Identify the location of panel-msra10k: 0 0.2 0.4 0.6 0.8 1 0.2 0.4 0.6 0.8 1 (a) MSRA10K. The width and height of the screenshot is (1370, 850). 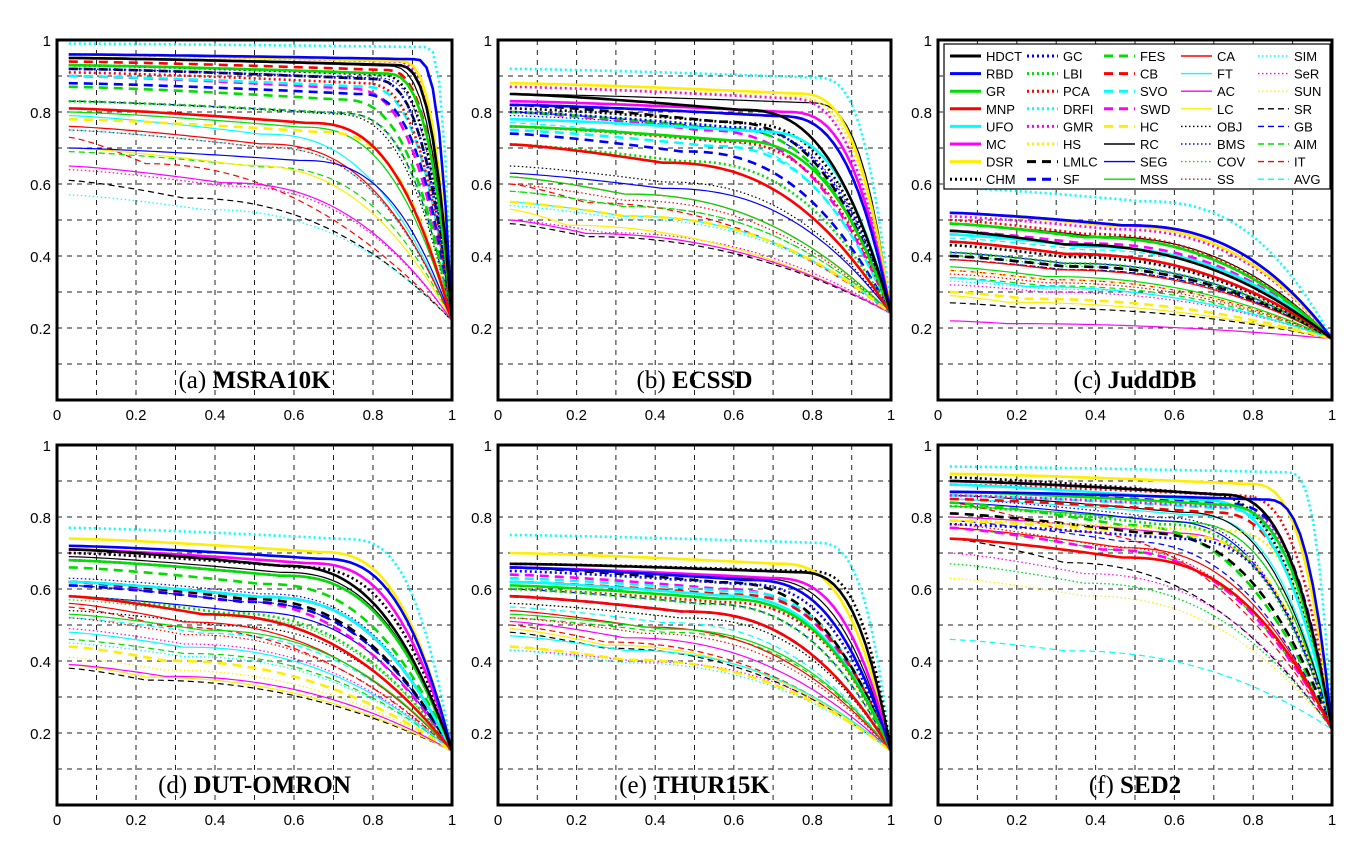
(243, 228).